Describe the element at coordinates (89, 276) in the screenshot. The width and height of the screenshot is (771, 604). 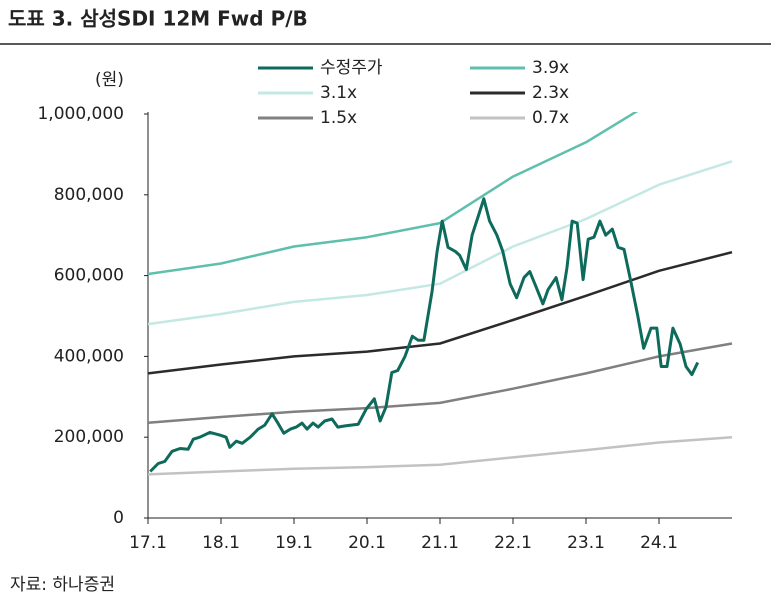
I see `y-tick-label: 600,000` at that location.